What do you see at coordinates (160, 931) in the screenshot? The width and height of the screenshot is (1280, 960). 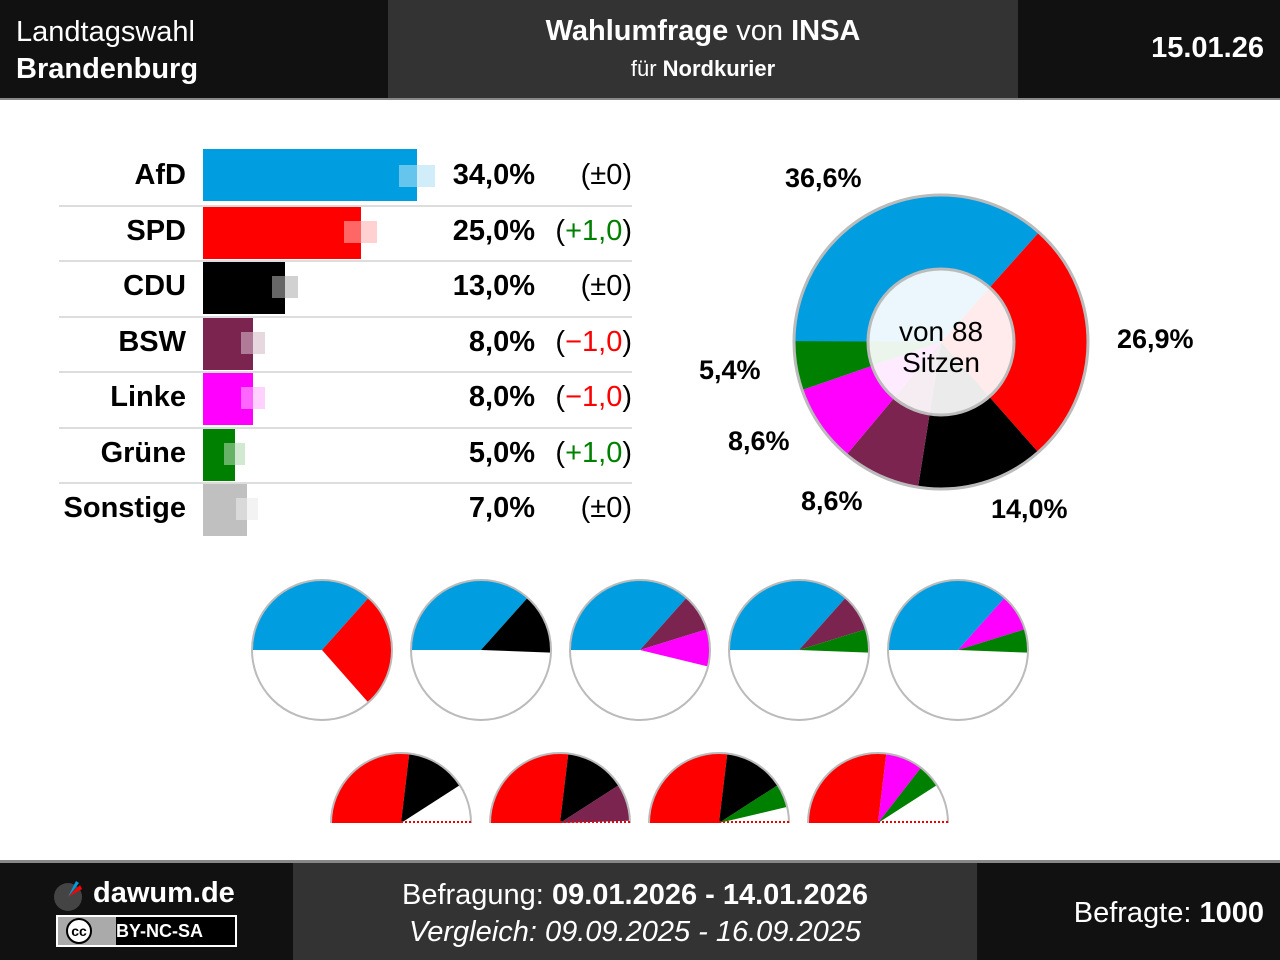 I see `license-text: BY-NC-SA` at bounding box center [160, 931].